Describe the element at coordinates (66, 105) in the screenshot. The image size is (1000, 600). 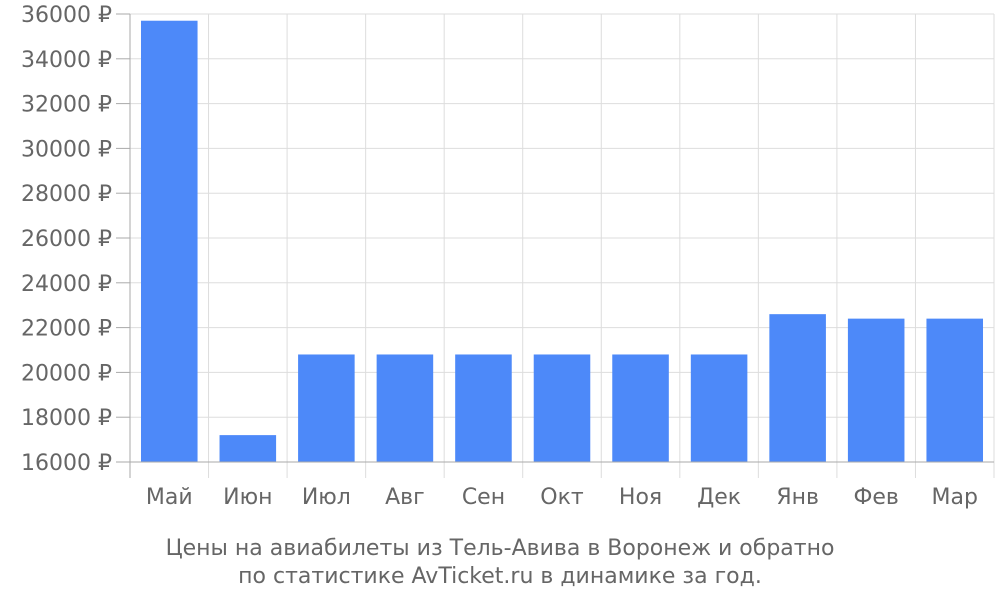
I see `y-tick-label: 32000 ₽` at that location.